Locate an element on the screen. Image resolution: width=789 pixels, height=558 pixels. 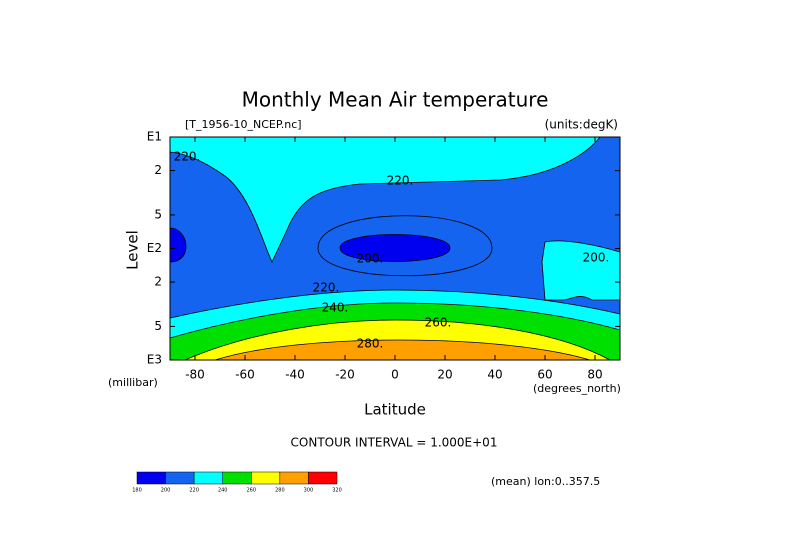
y-tick-label: E1 is located at coordinates (154, 137).